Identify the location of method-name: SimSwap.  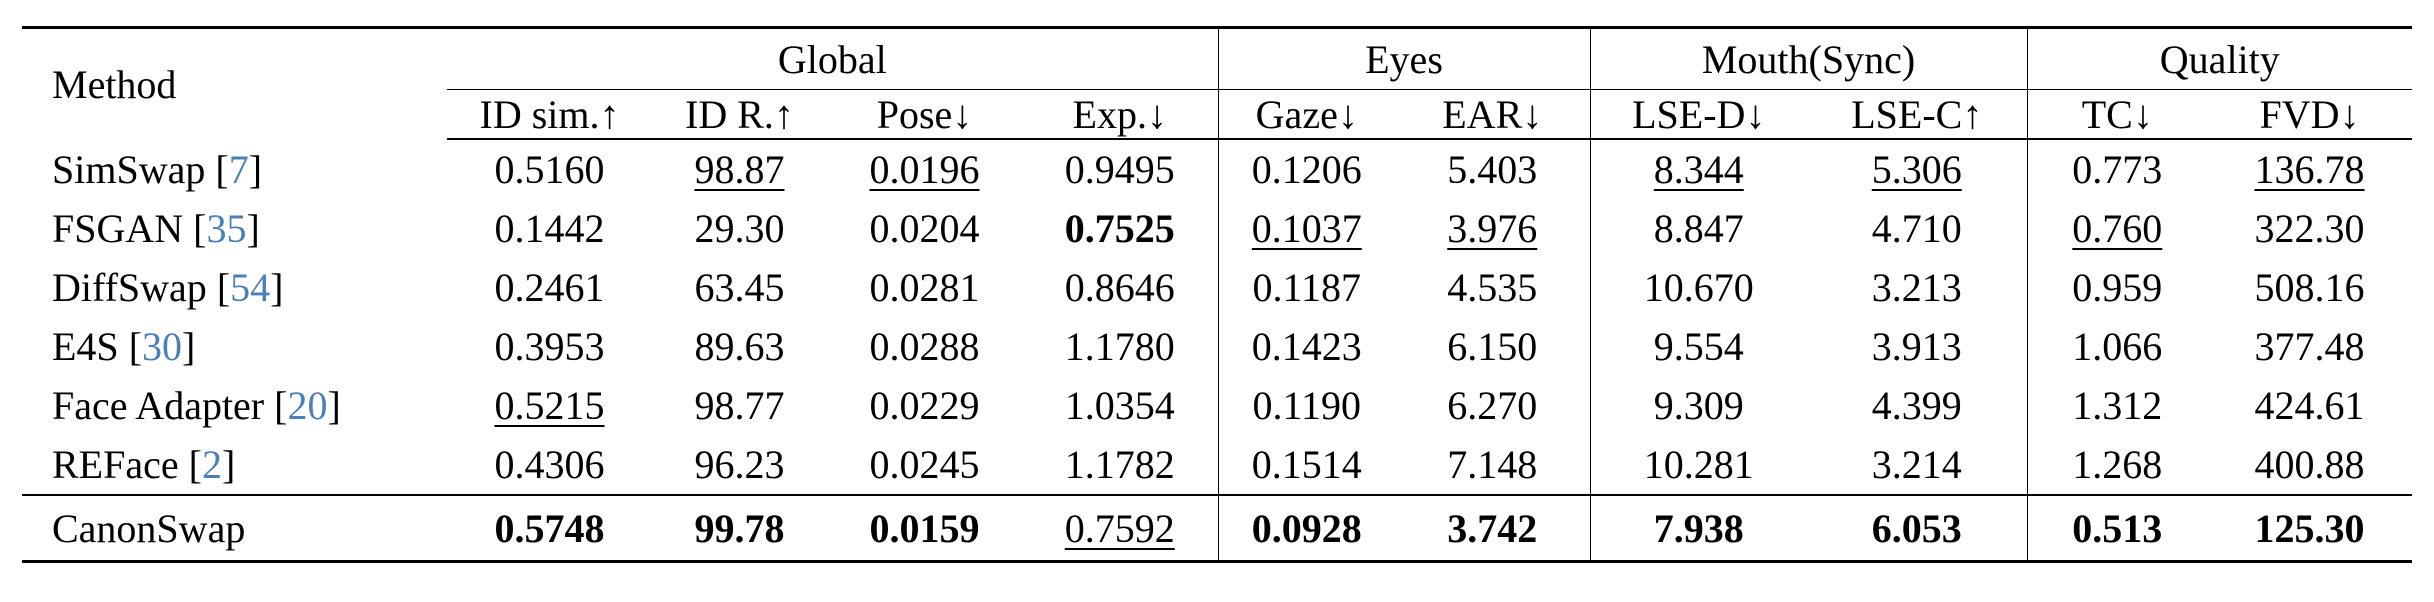
(129, 169).